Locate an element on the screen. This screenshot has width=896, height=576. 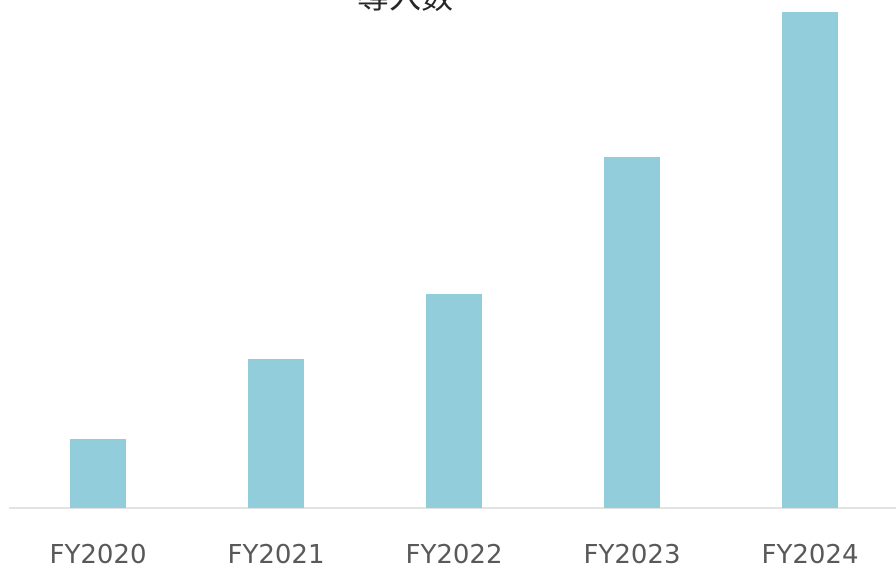
x-tick-label: FY2022 is located at coordinates (453, 555).